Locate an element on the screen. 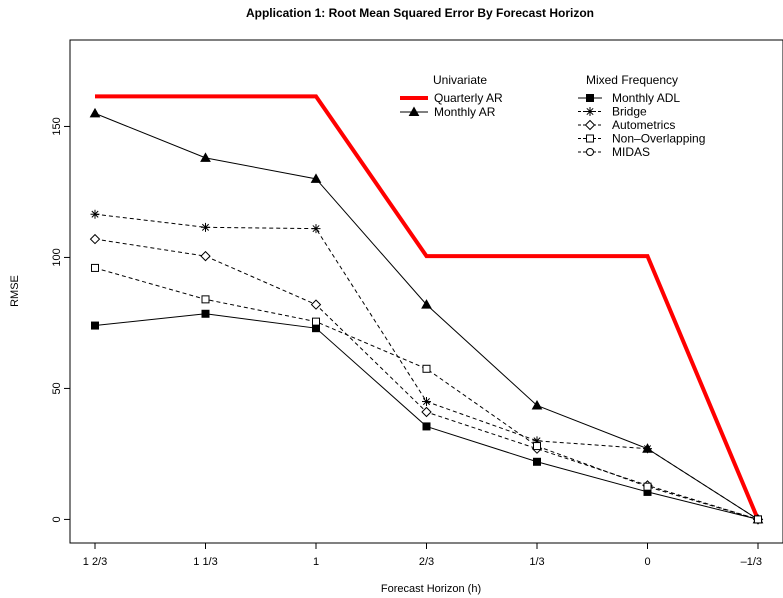 Image resolution: width=783 pixels, height=598 pixels. x-tick-label: 0 is located at coordinates (647, 562).